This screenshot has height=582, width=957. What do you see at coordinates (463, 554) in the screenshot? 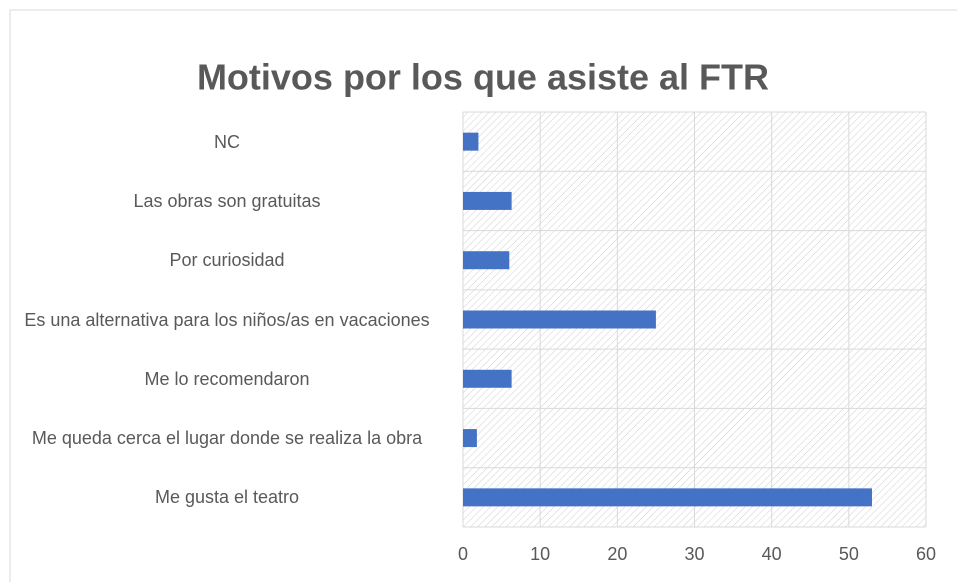
I see `x-tick-label: 0` at bounding box center [463, 554].